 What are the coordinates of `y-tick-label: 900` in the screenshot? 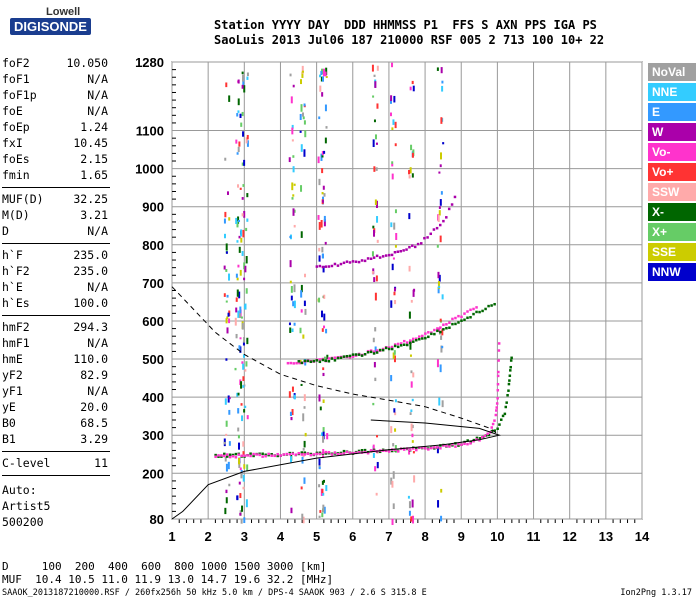 It's located at (153, 207).